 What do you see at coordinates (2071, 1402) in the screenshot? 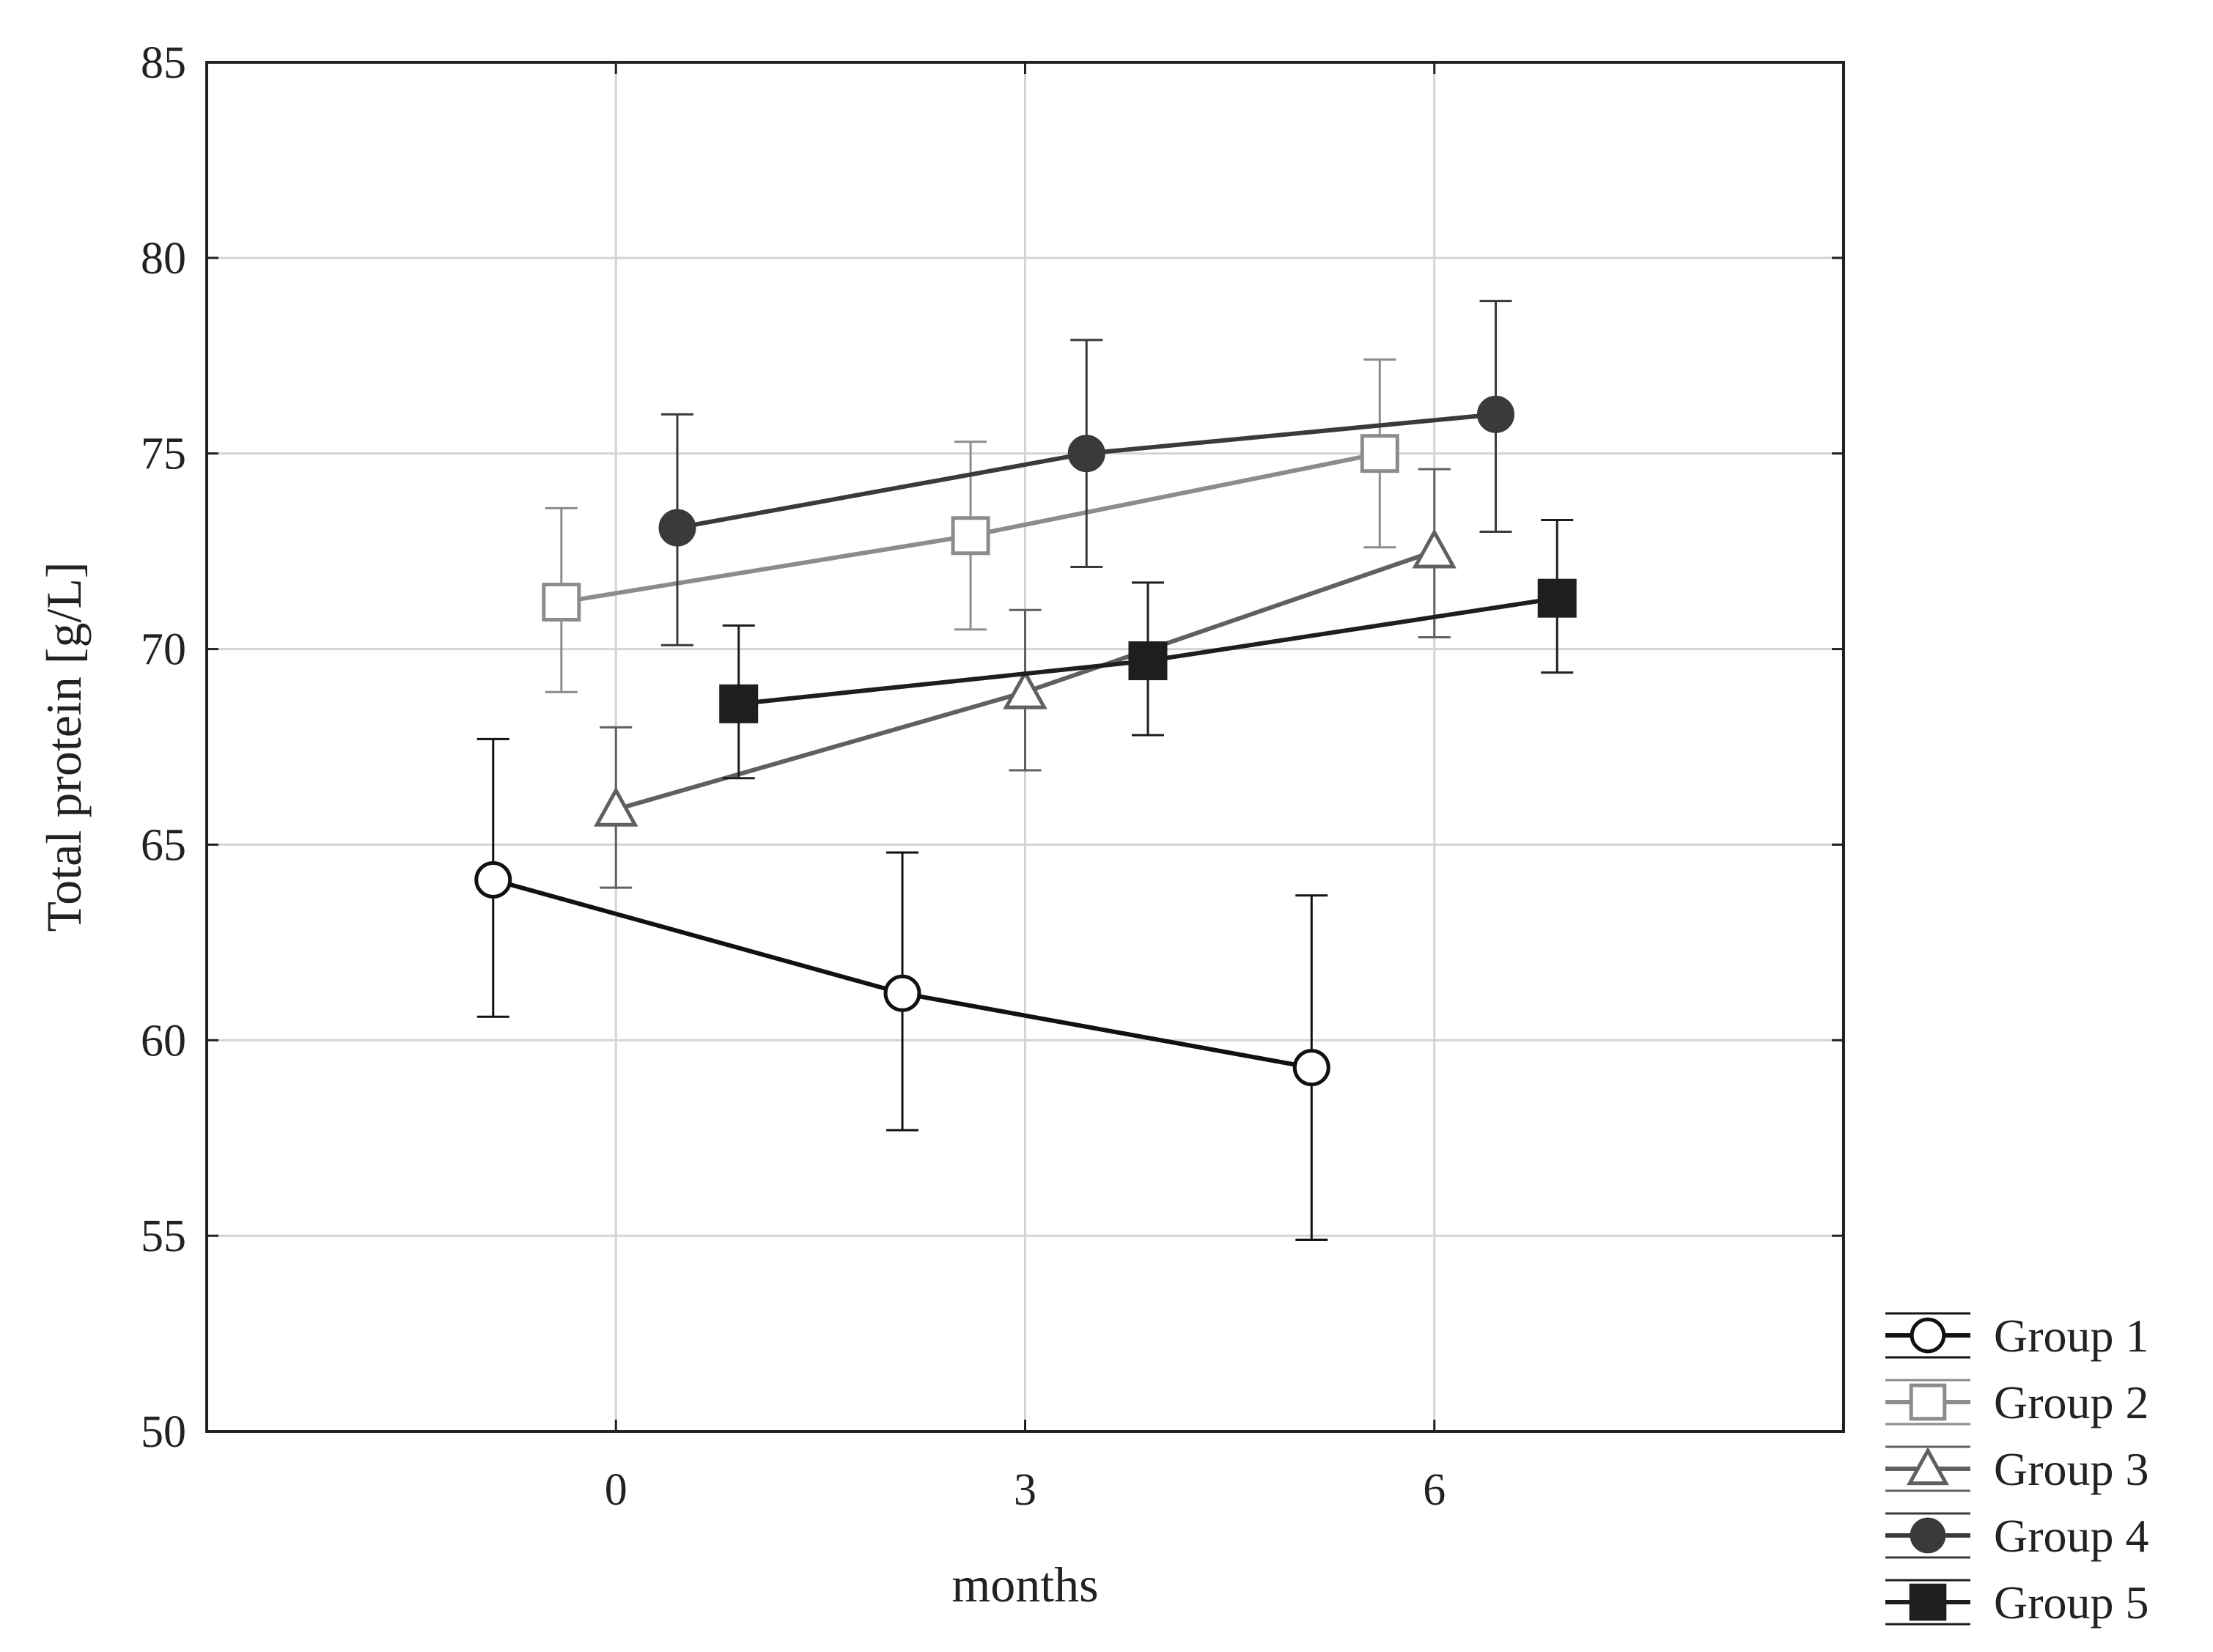
I see `legend-label: Group 2` at bounding box center [2071, 1402].